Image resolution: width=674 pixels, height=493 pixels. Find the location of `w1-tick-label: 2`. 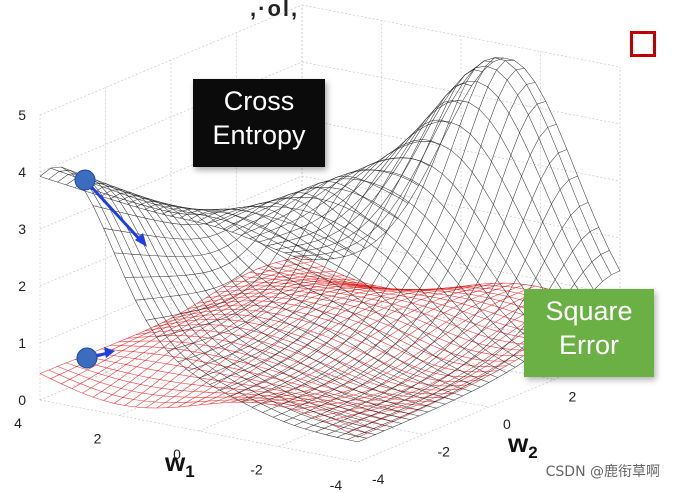

w1-tick-label: 2 is located at coordinates (98, 439).